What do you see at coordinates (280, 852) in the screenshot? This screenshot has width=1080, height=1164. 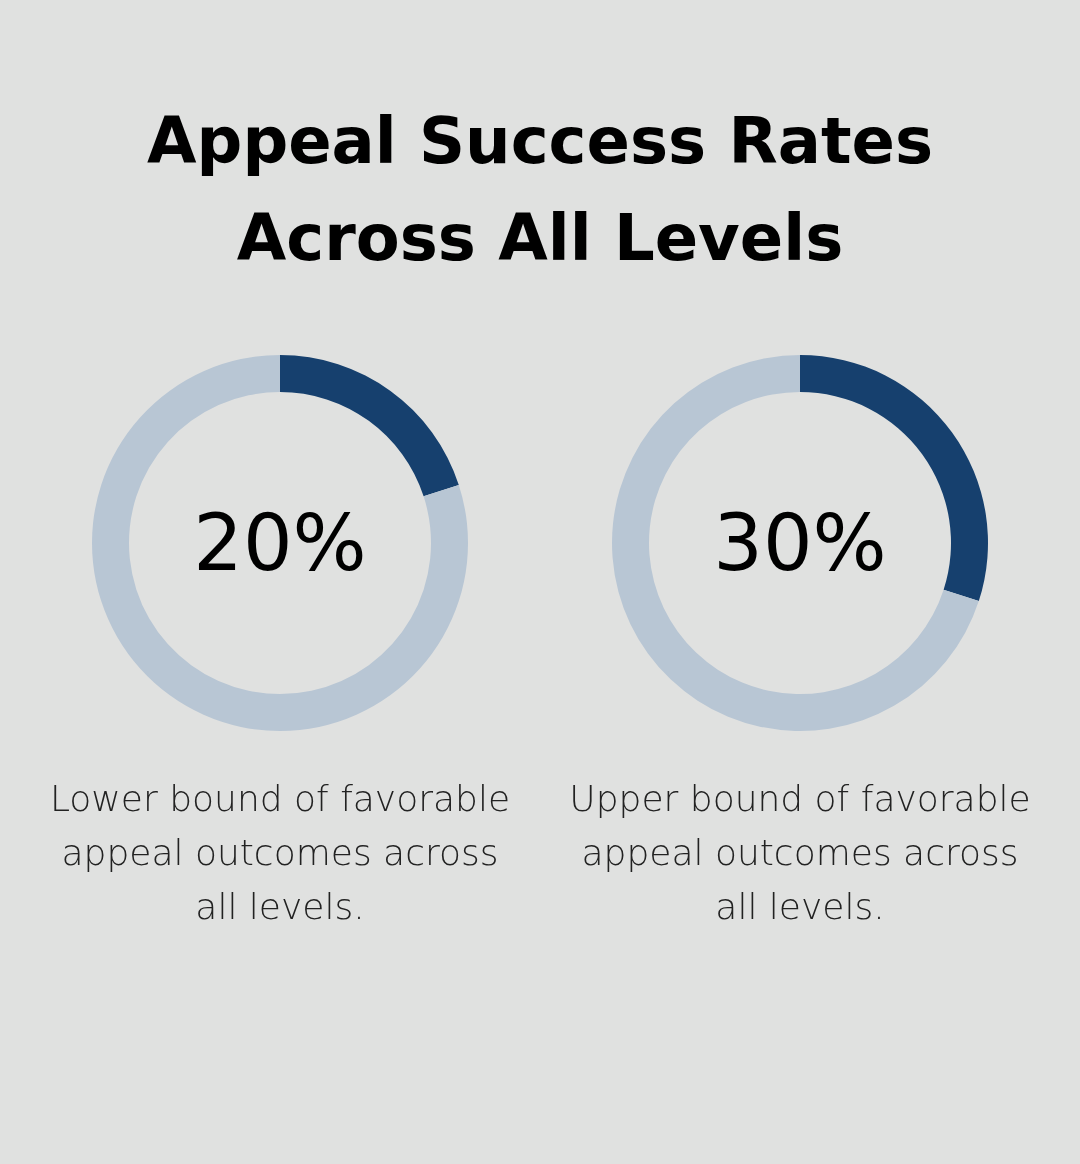 I see `text: Lower bound of favorable appeal outcomes across all levels.` at bounding box center [280, 852].